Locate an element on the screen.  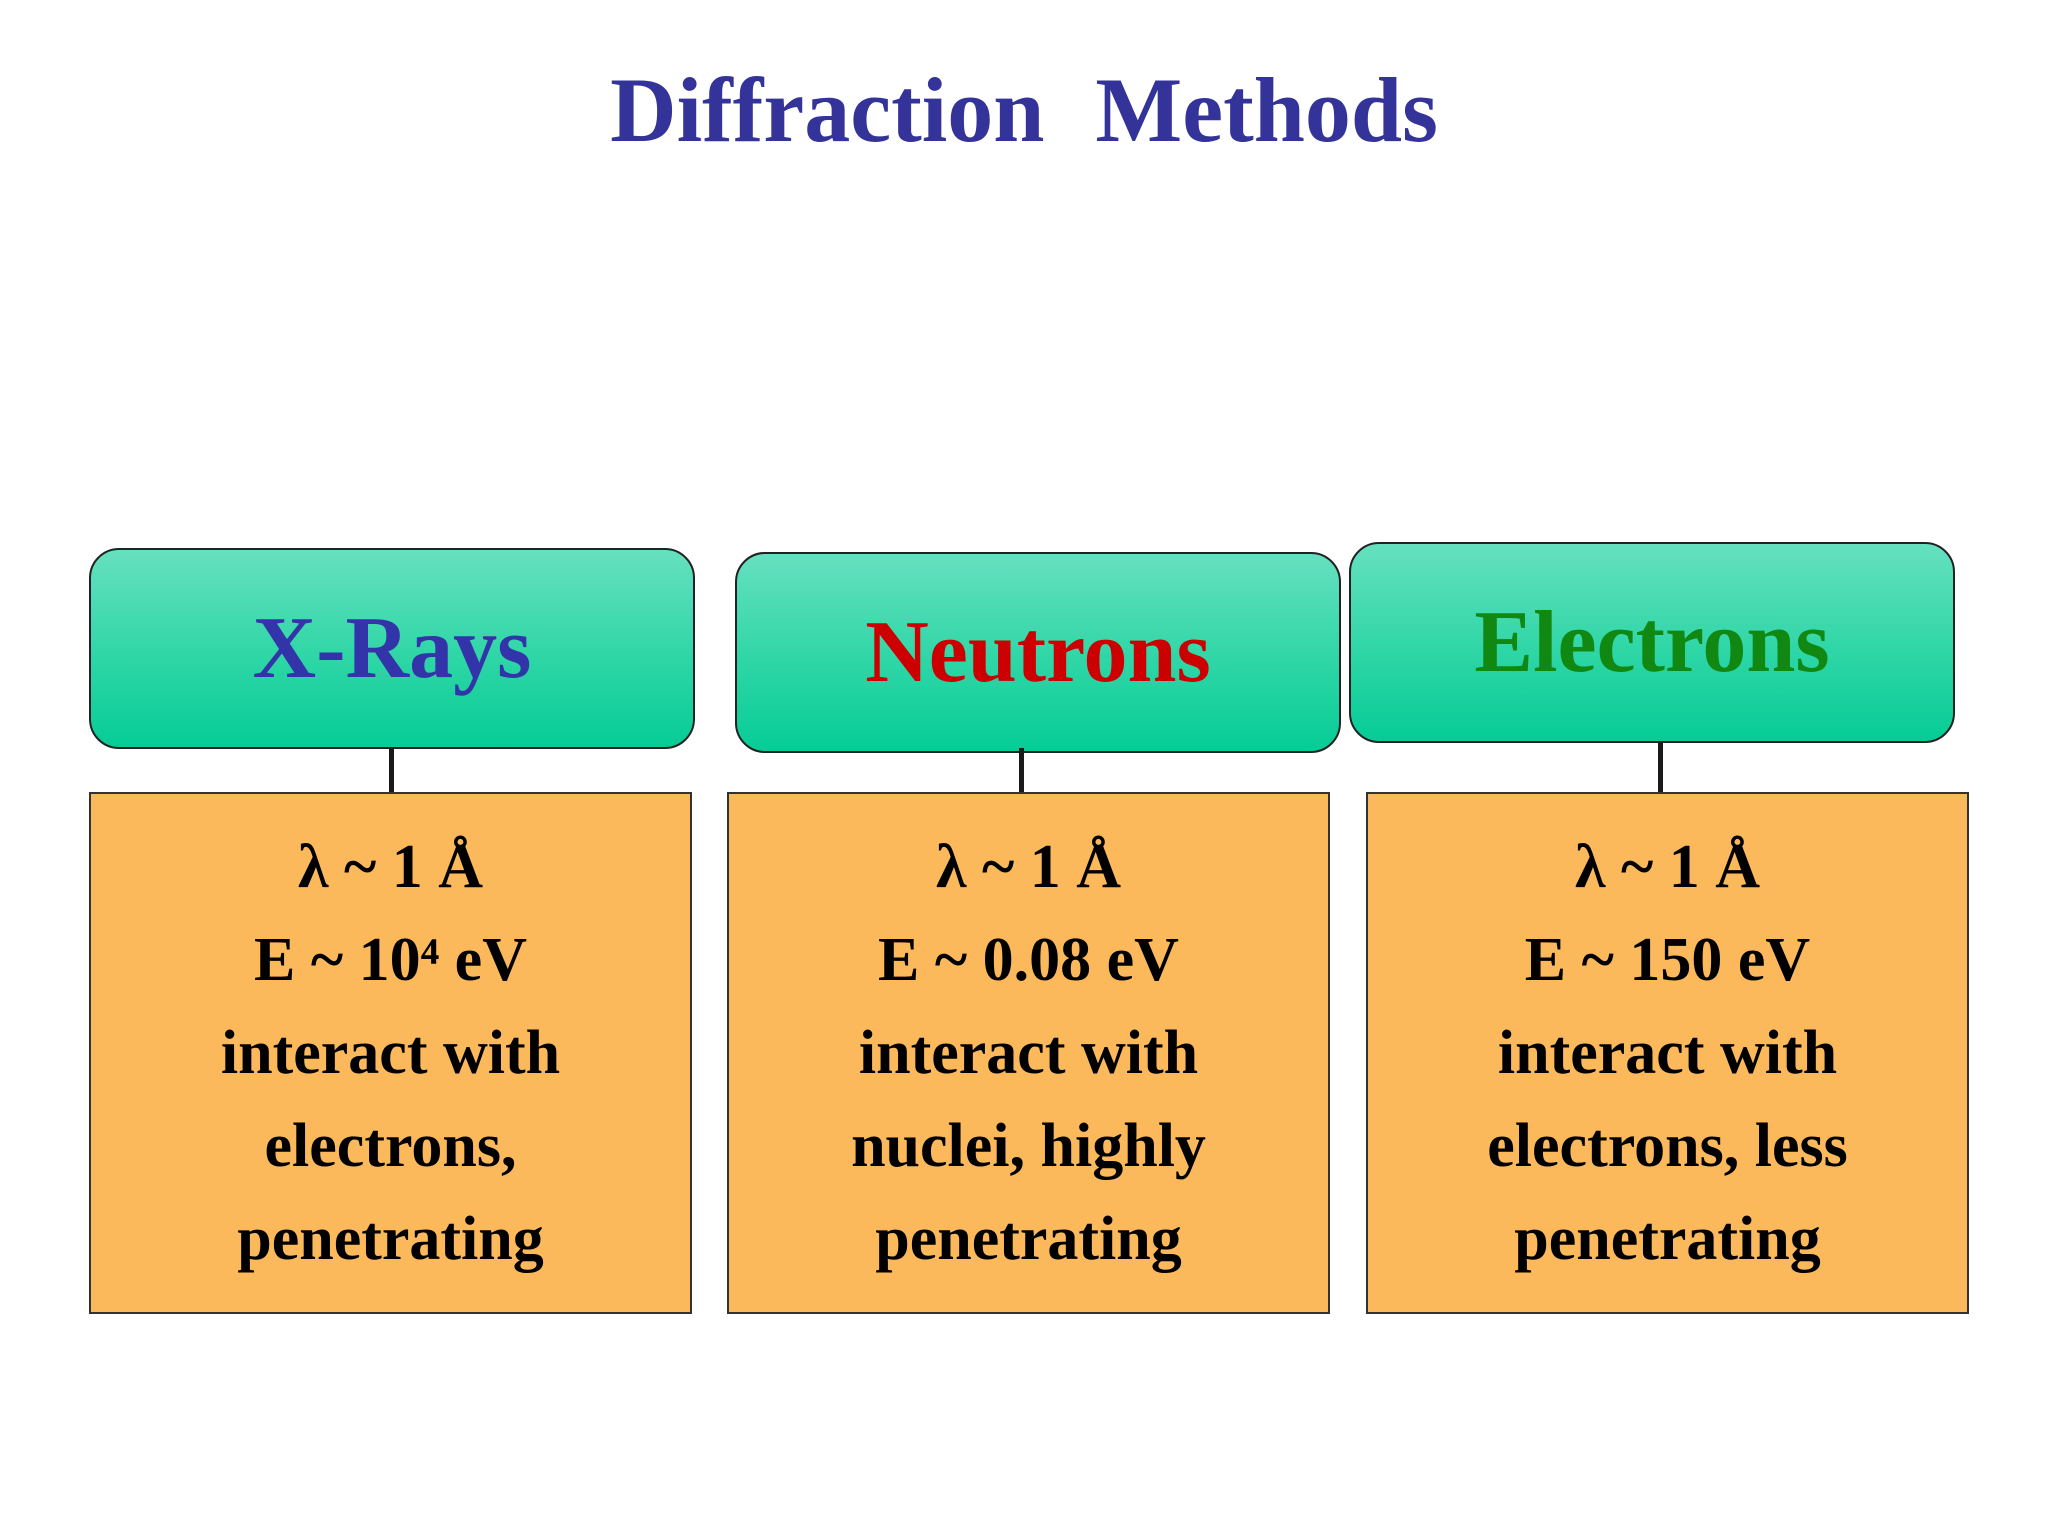
electrons-penetration: penetrating is located at coordinates (1667, 1238).